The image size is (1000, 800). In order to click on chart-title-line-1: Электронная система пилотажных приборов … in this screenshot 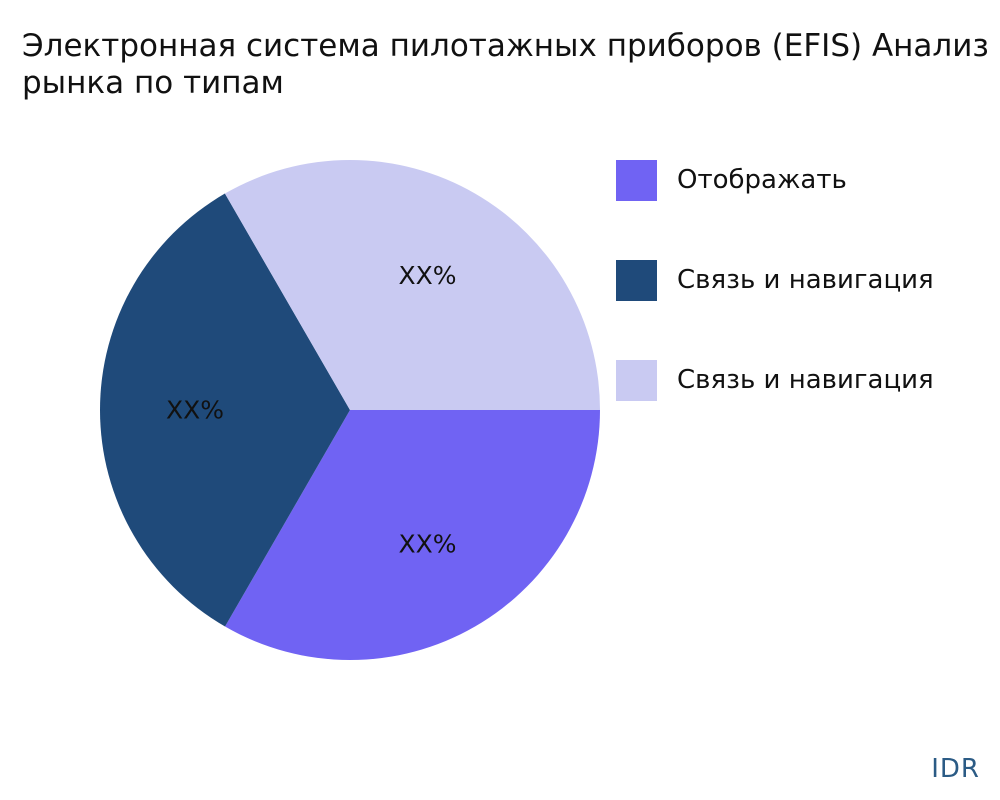, I will do `click(505, 46)`.